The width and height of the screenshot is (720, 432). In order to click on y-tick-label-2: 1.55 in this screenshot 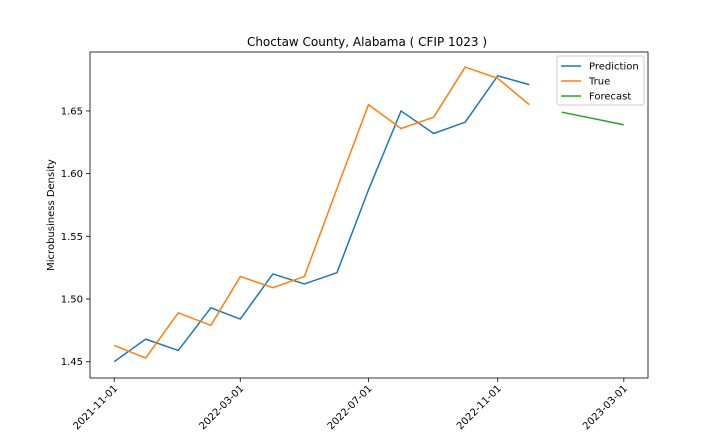, I will do `click(72, 237)`.